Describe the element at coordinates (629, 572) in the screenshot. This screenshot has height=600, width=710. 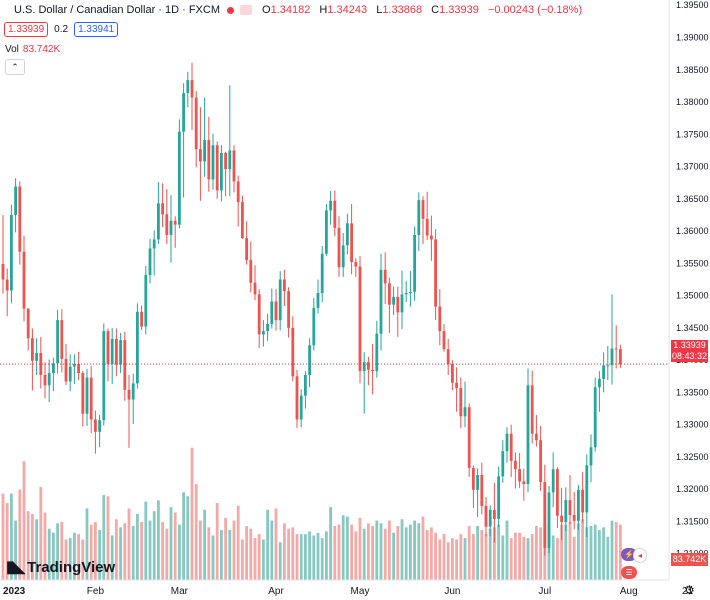
I see `currency-flag-icon: ☰` at that location.